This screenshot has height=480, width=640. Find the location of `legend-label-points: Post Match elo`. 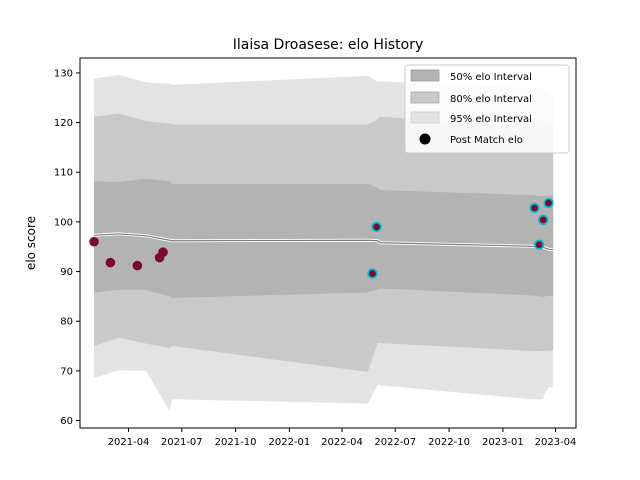

legend-label-points: Post Match elo is located at coordinates (486, 140).